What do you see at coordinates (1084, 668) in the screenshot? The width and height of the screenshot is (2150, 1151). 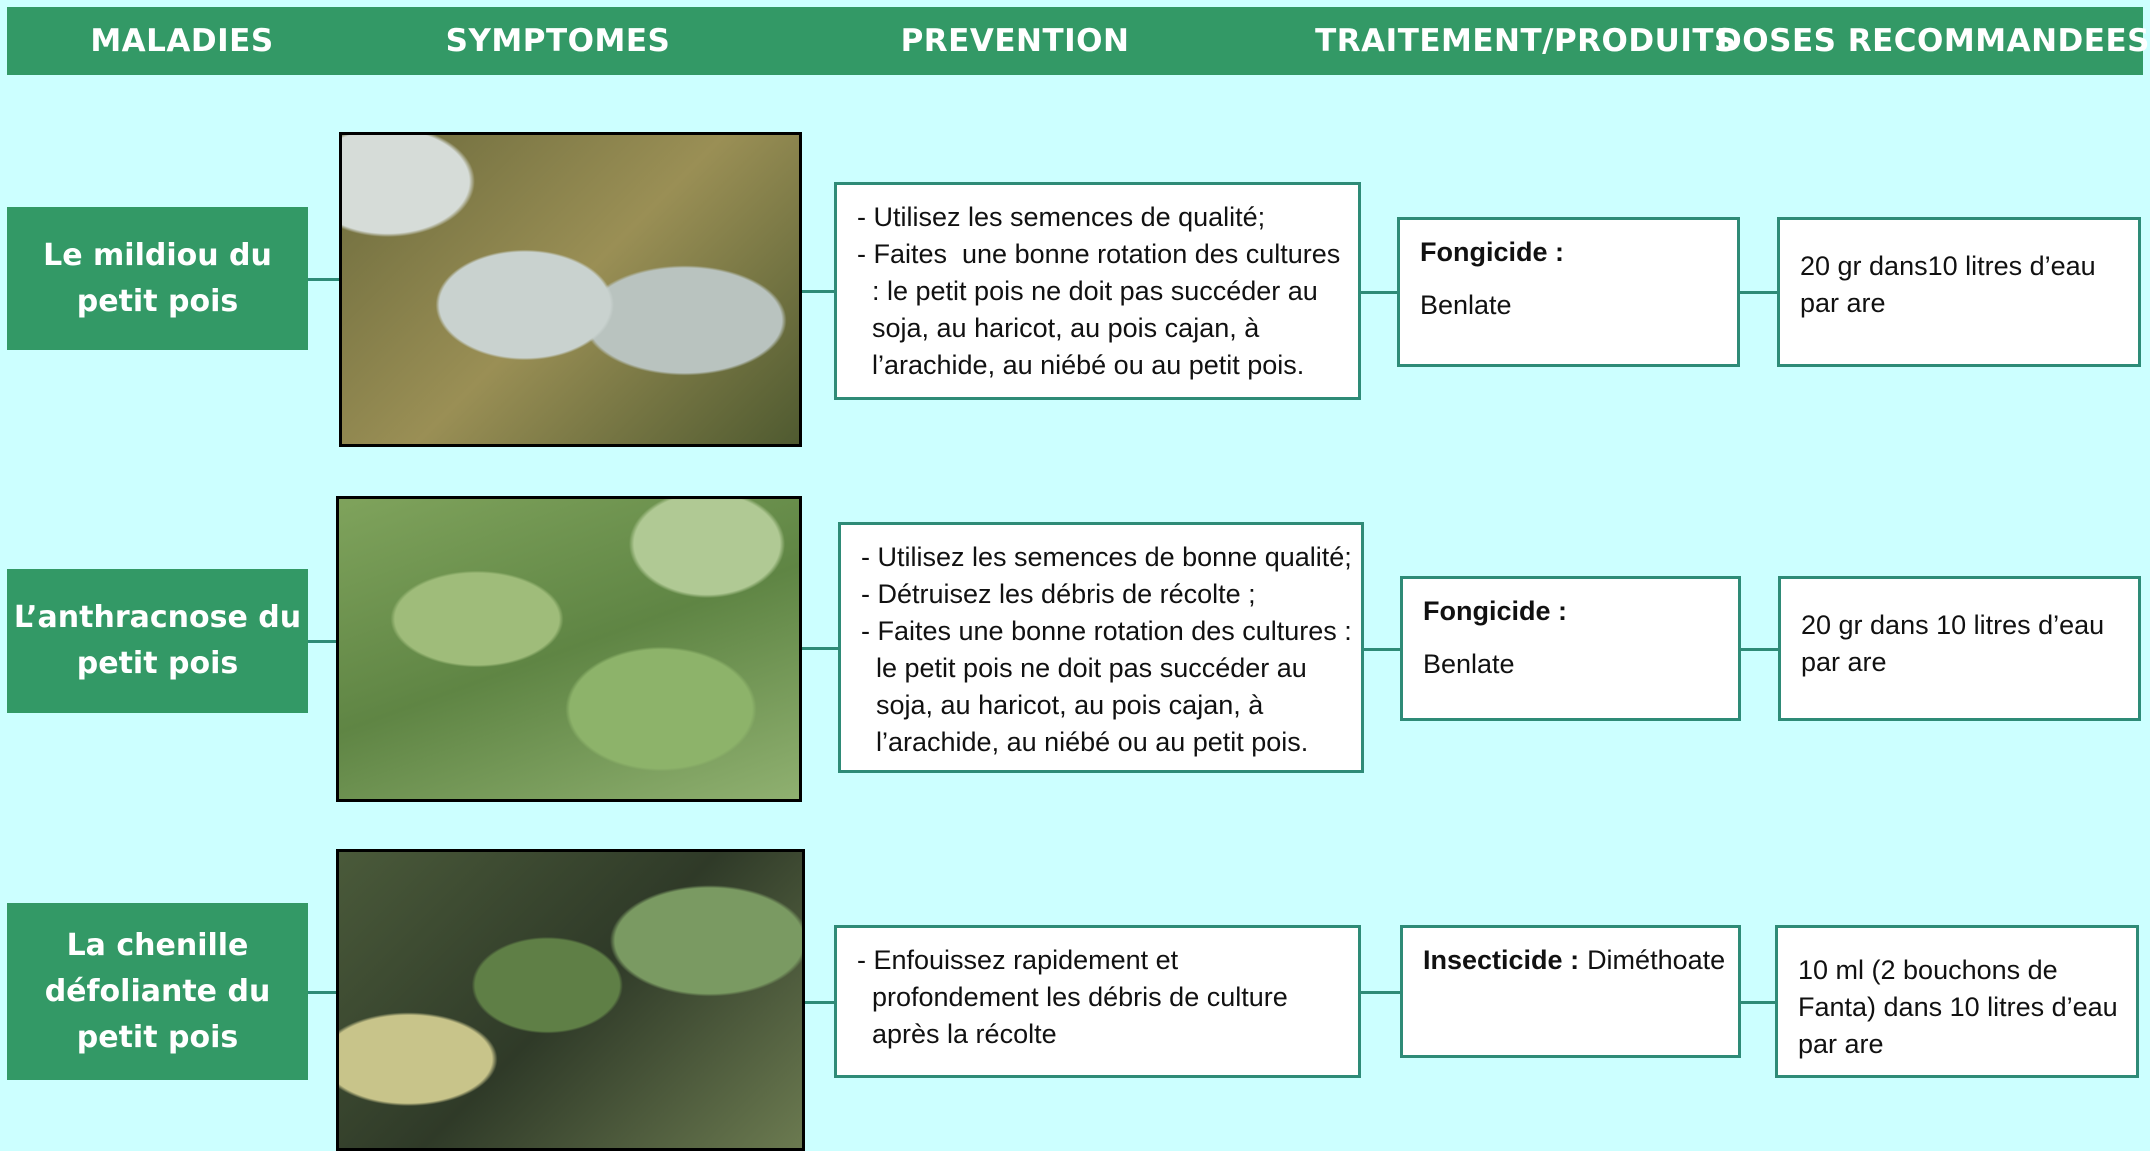 I see `prevention-line: le petit pois ne doit pas succéder au` at bounding box center [1084, 668].